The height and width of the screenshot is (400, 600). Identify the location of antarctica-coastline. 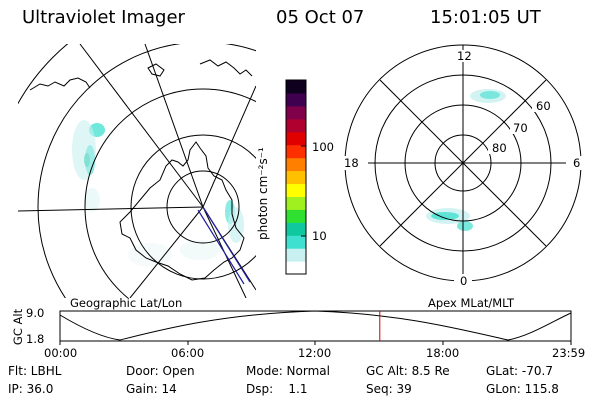
(182, 211).